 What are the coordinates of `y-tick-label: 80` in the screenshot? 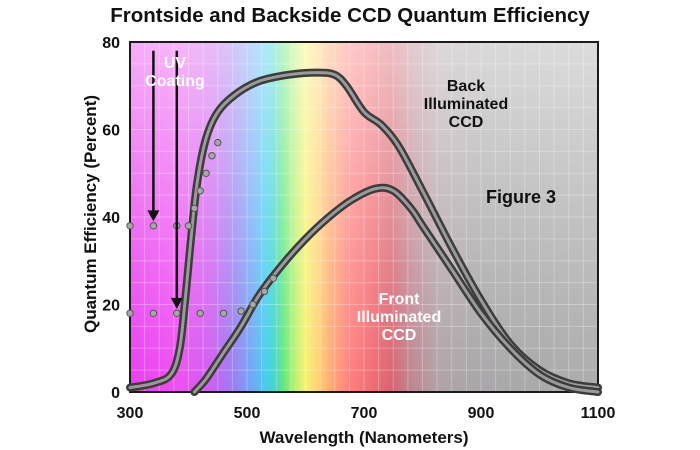 It's located at (111, 43).